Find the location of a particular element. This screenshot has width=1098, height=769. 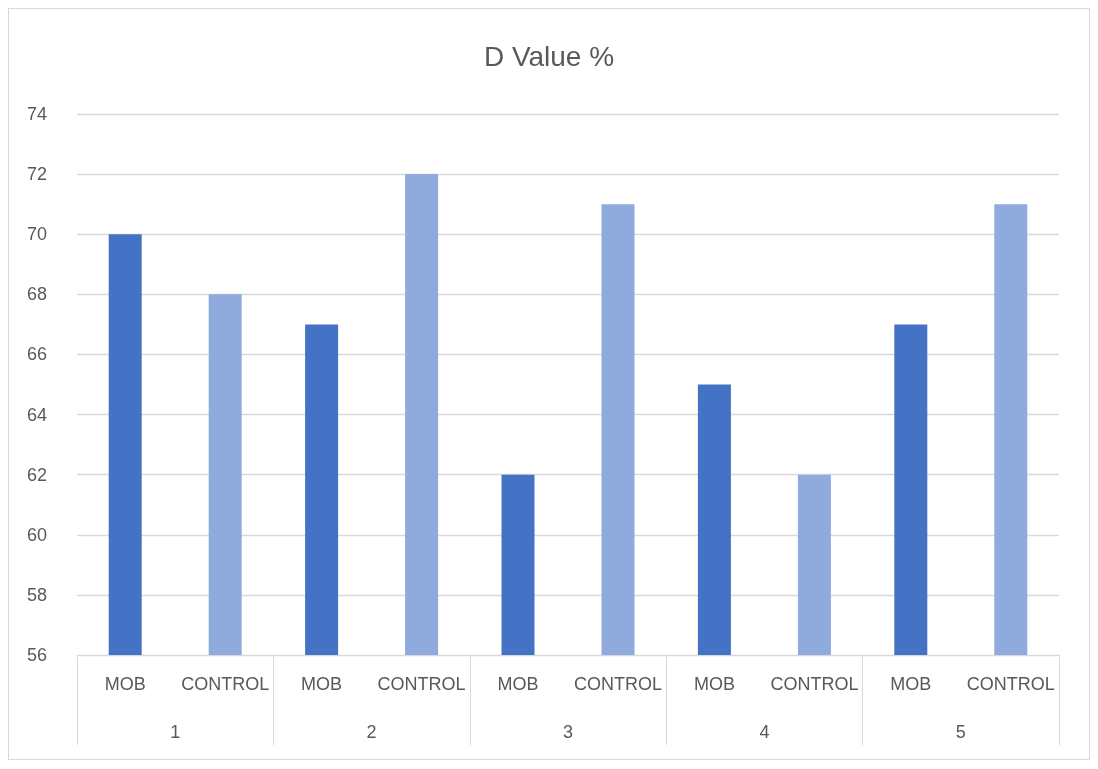

y-tick-label: 64 is located at coordinates (36, 414).